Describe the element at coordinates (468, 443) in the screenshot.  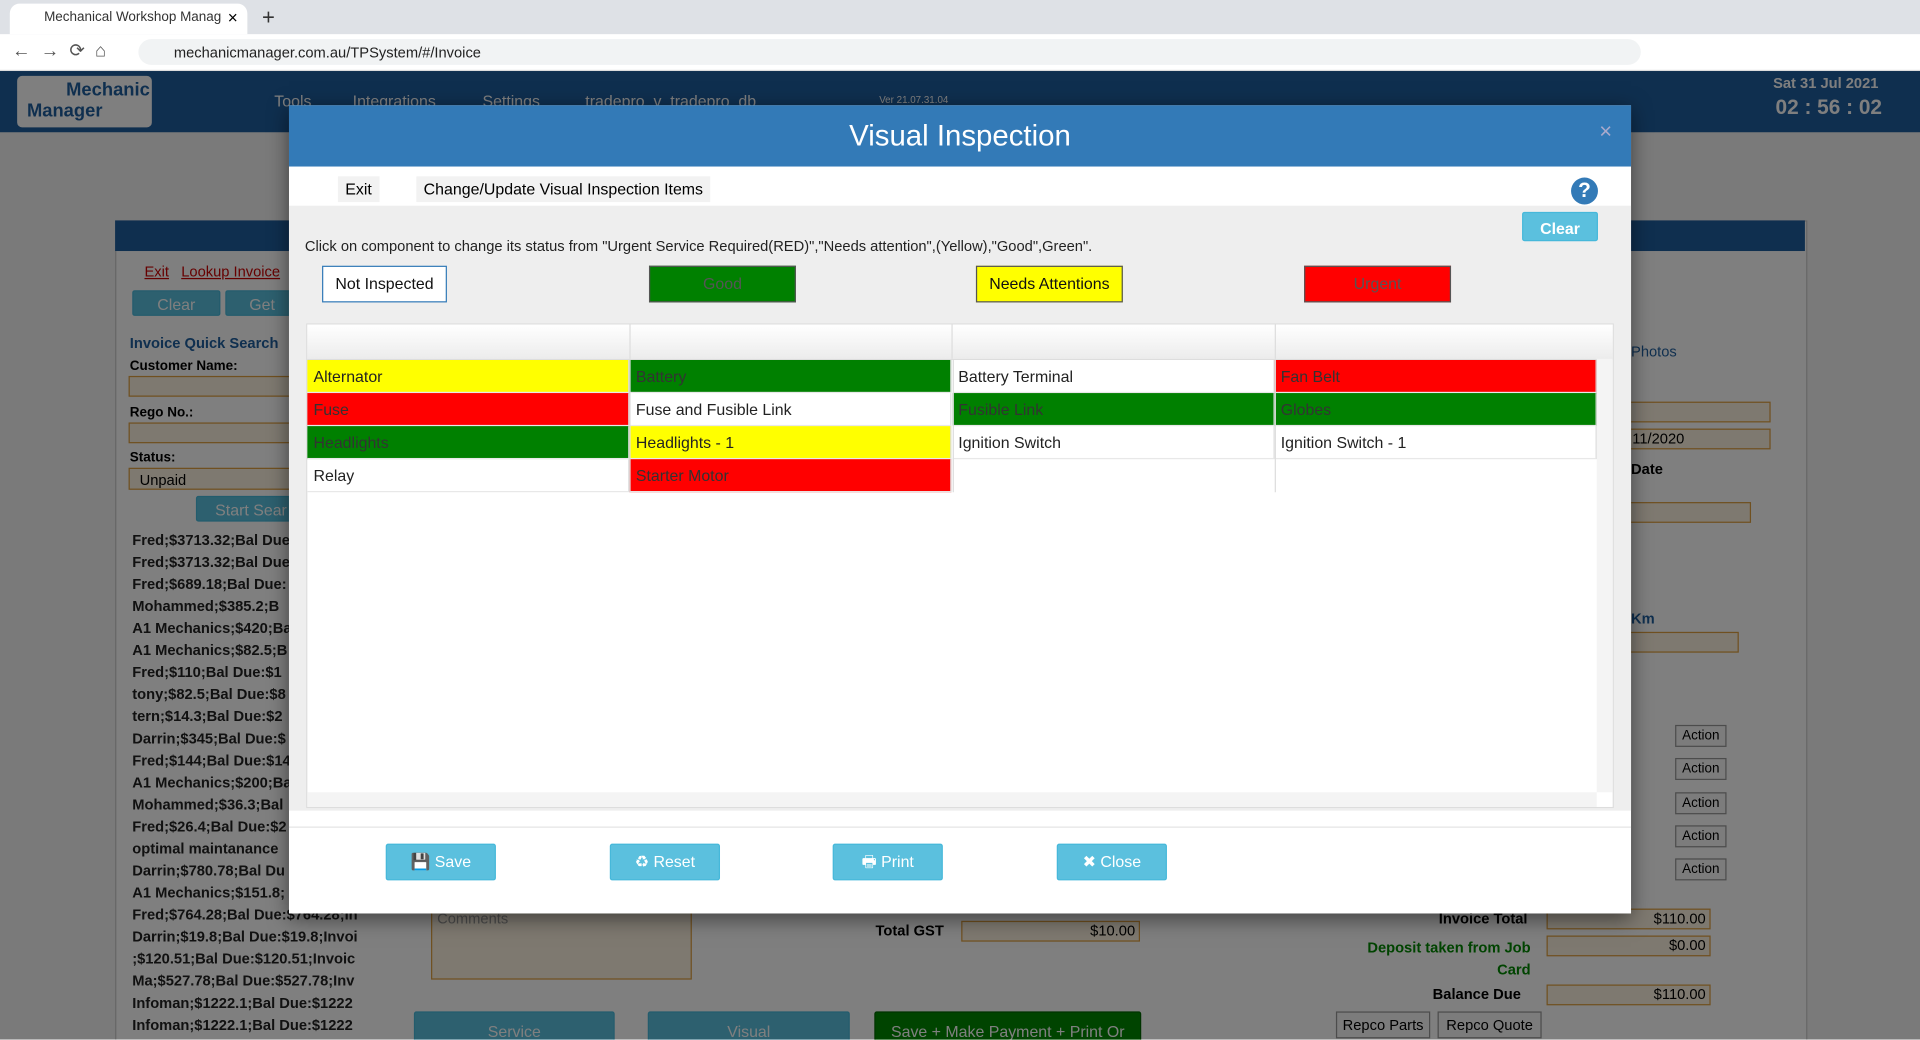
I see `component-cell: Headlights` at that location.